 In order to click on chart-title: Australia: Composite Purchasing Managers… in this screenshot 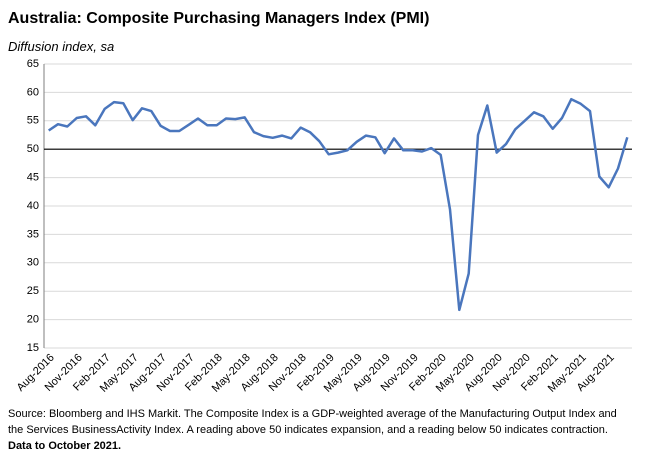, I will do `click(218, 18)`.